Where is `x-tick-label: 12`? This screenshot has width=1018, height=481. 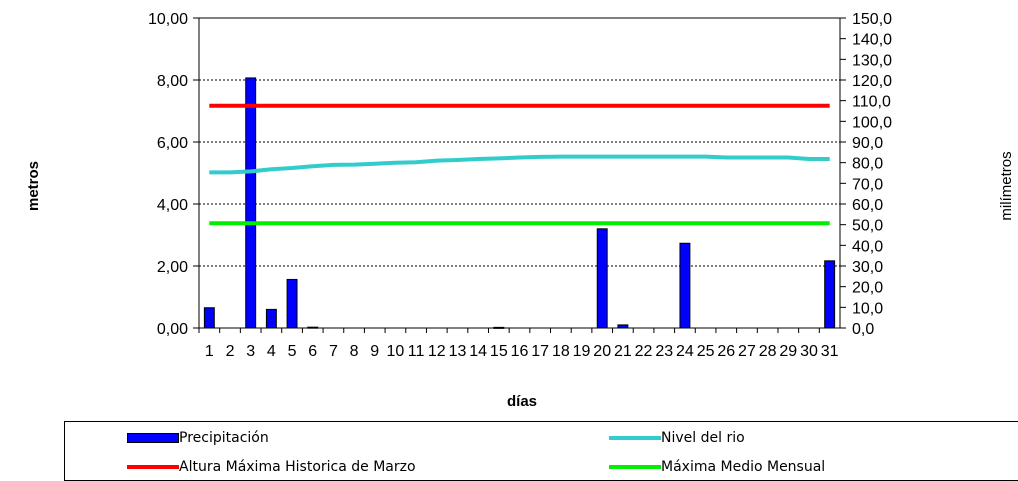
x-tick-label: 12 is located at coordinates (437, 351).